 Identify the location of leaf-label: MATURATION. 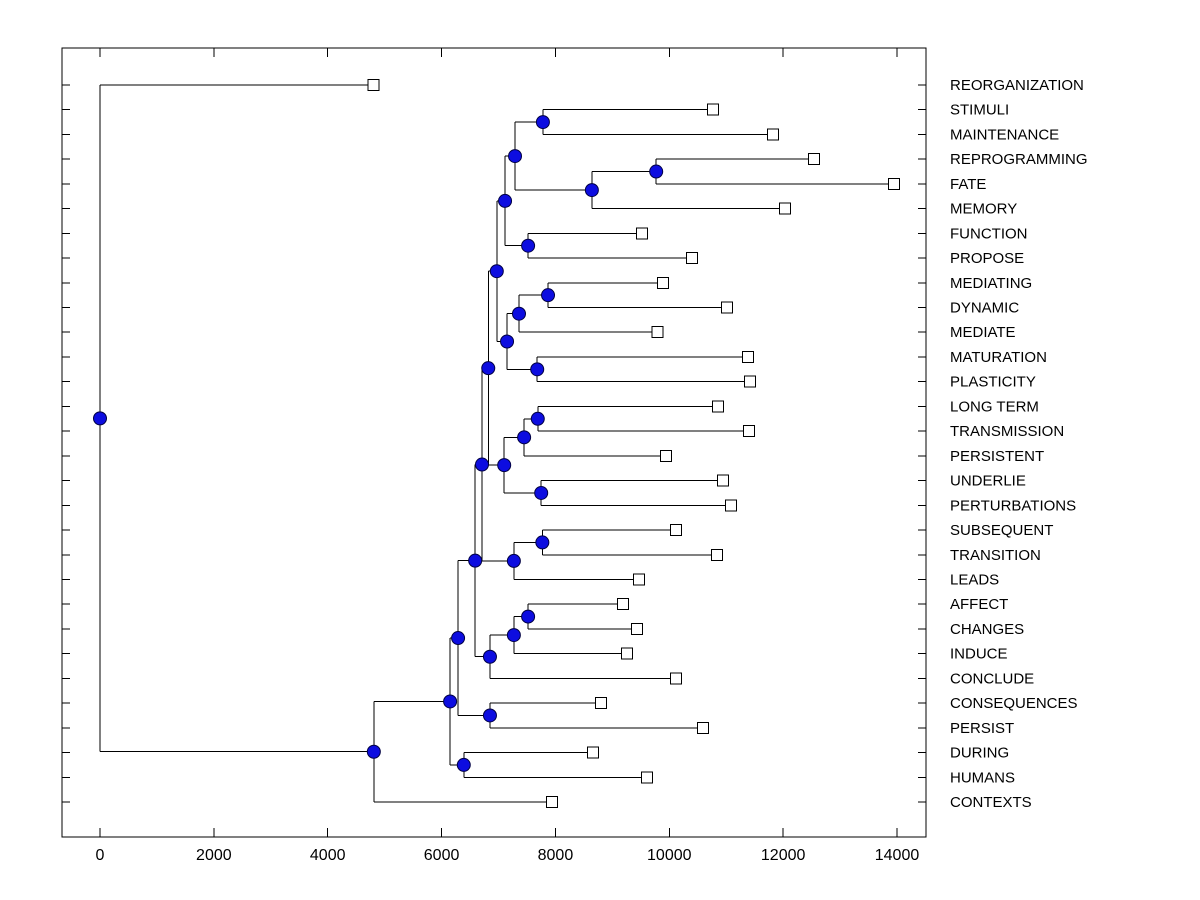
(998, 357).